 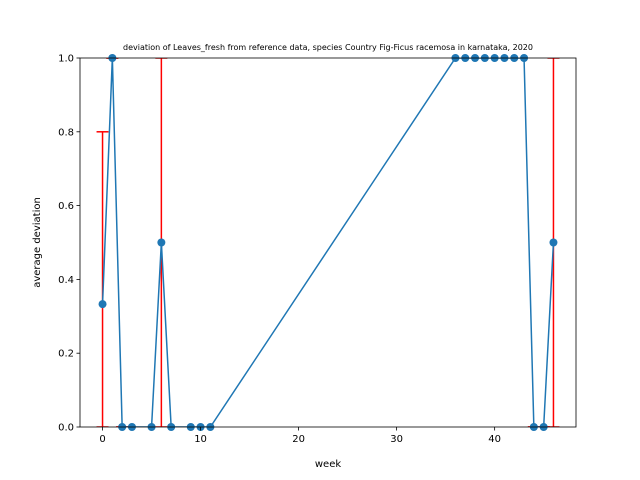 I want to click on x-tick-label: 10, so click(x=200, y=439).